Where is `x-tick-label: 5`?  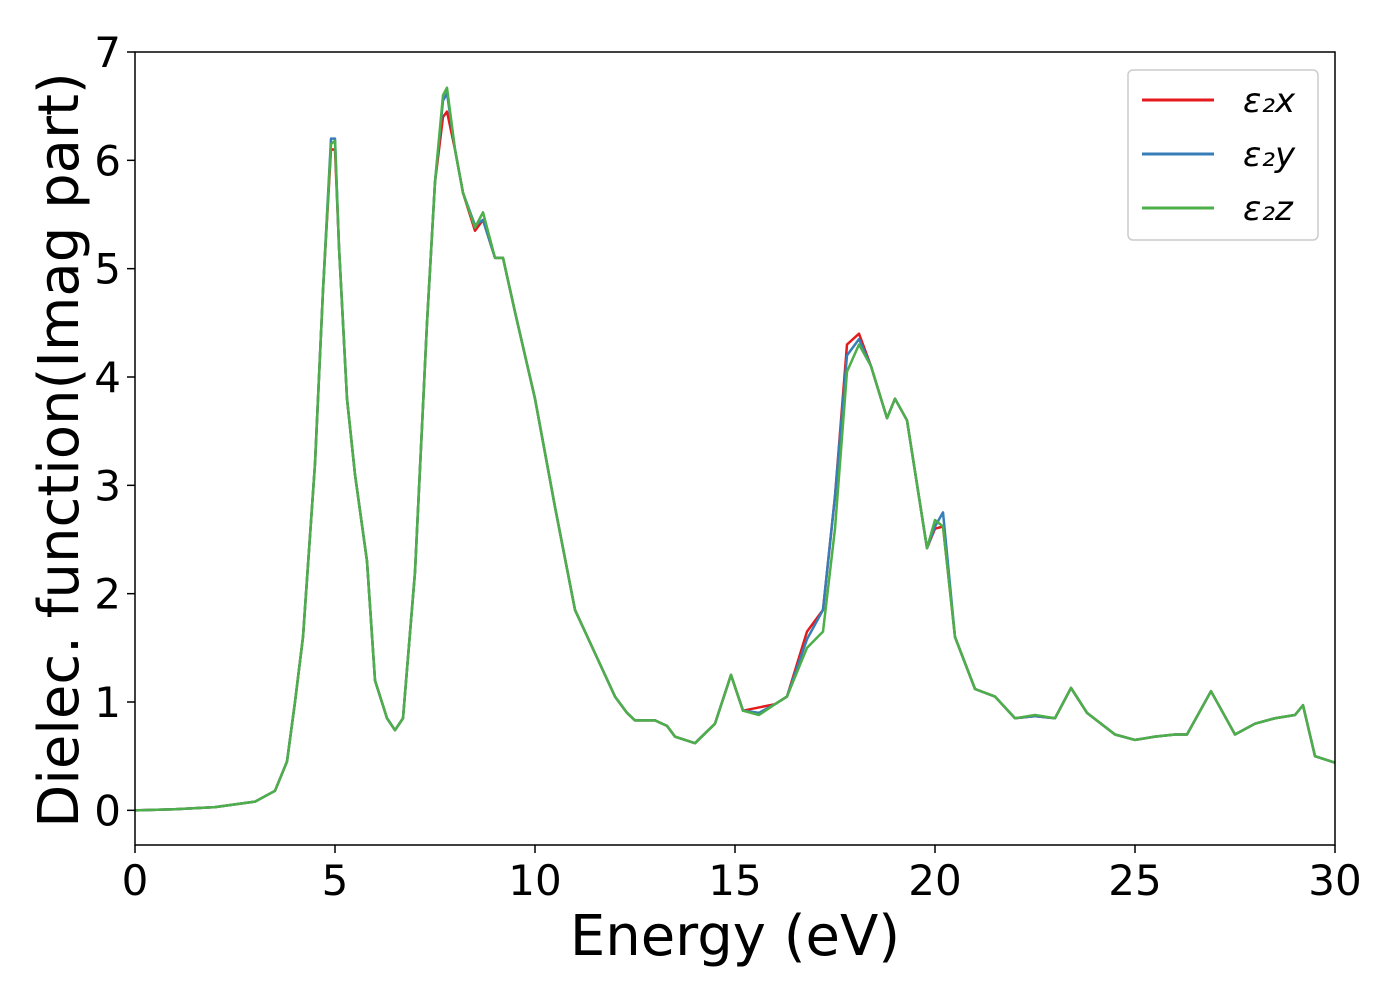 x-tick-label: 5 is located at coordinates (335, 880).